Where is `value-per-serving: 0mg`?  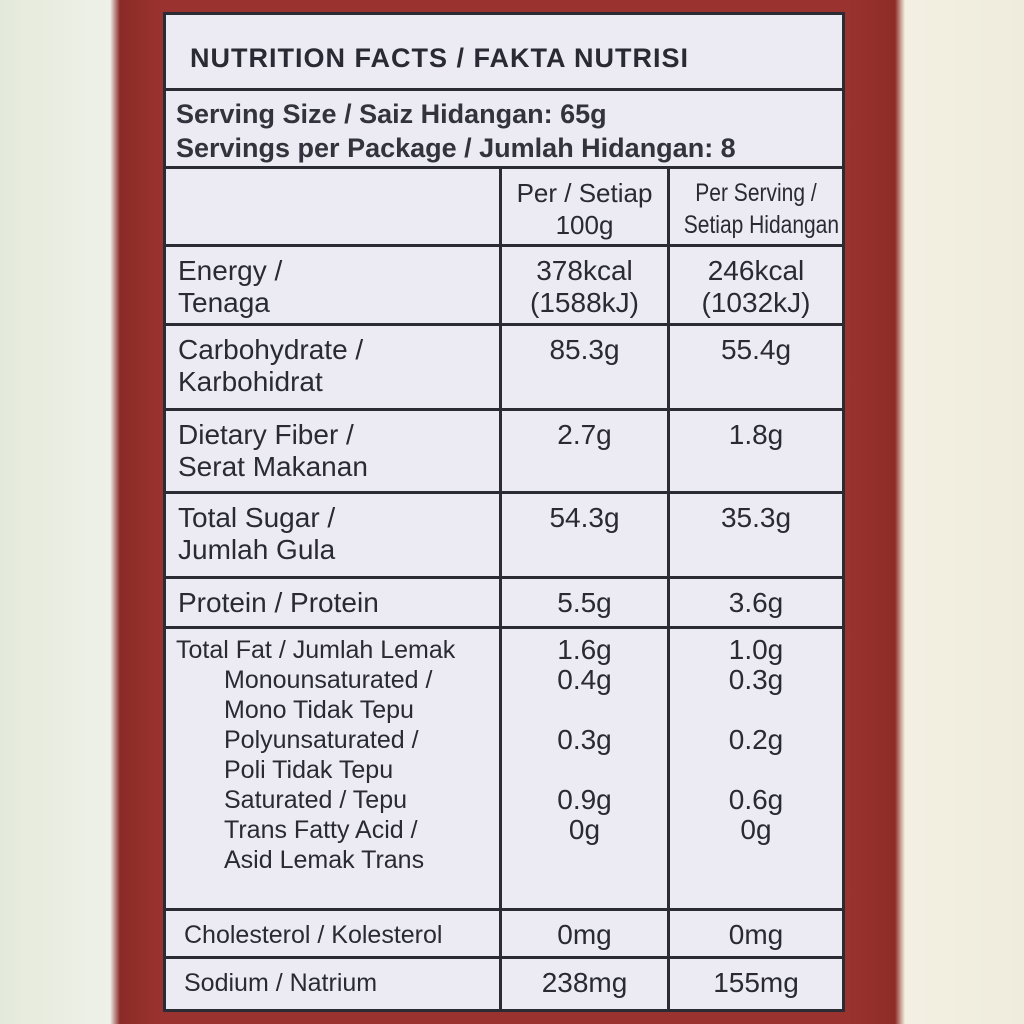 value-per-serving: 0mg is located at coordinates (756, 934).